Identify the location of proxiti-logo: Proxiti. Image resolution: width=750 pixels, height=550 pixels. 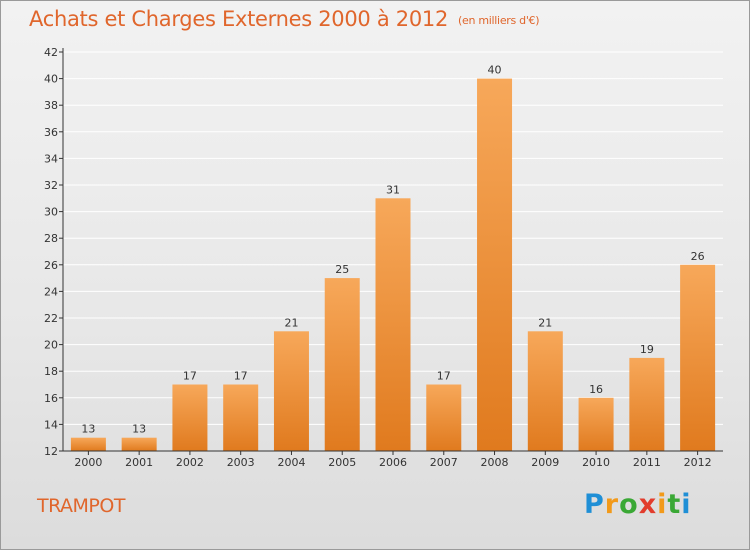
(638, 504).